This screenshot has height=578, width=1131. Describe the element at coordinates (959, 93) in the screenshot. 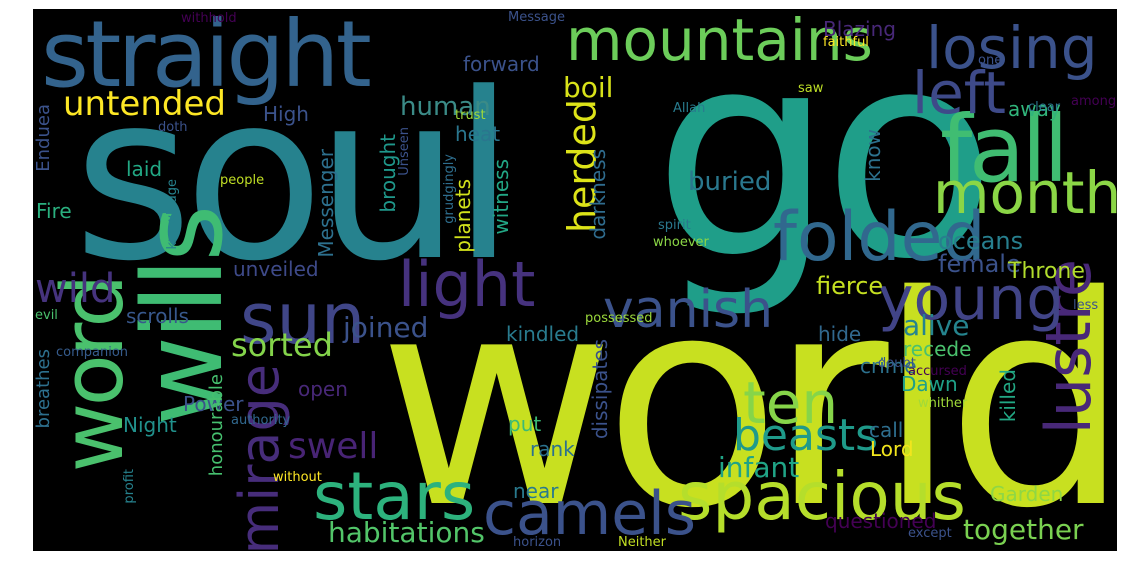

I see `cloud-word-left: left` at that location.